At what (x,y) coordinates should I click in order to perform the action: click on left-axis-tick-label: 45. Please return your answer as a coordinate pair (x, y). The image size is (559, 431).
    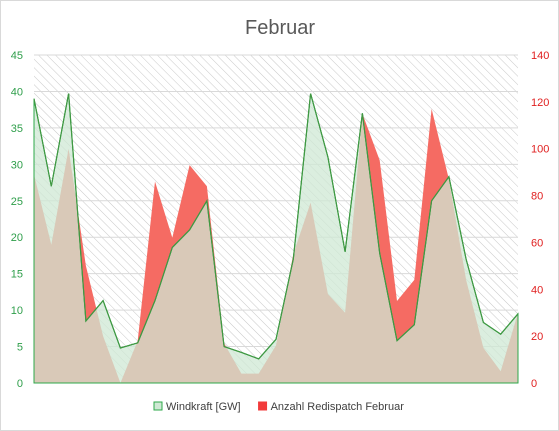
    Looking at the image, I should click on (17, 56).